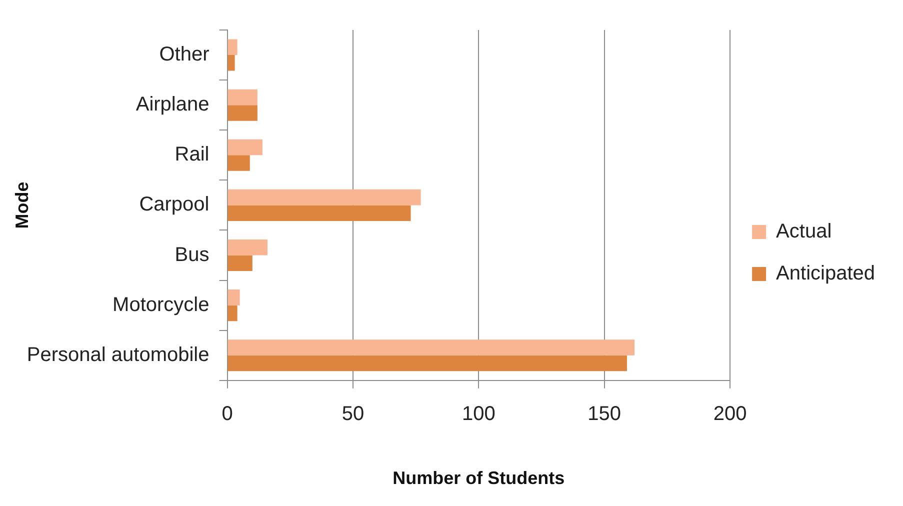 Image resolution: width=903 pixels, height=506 pixels. I want to click on y-tick-label: Other, so click(184, 55).